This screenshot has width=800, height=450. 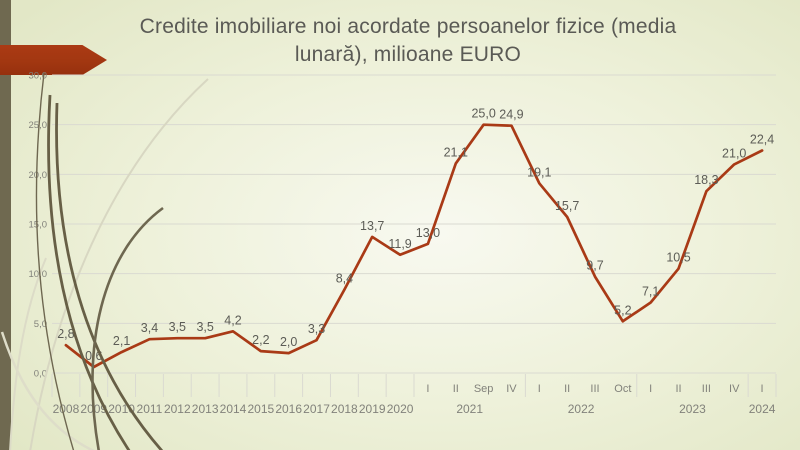 I want to click on data-point-label: 0,6, so click(x=93, y=356).